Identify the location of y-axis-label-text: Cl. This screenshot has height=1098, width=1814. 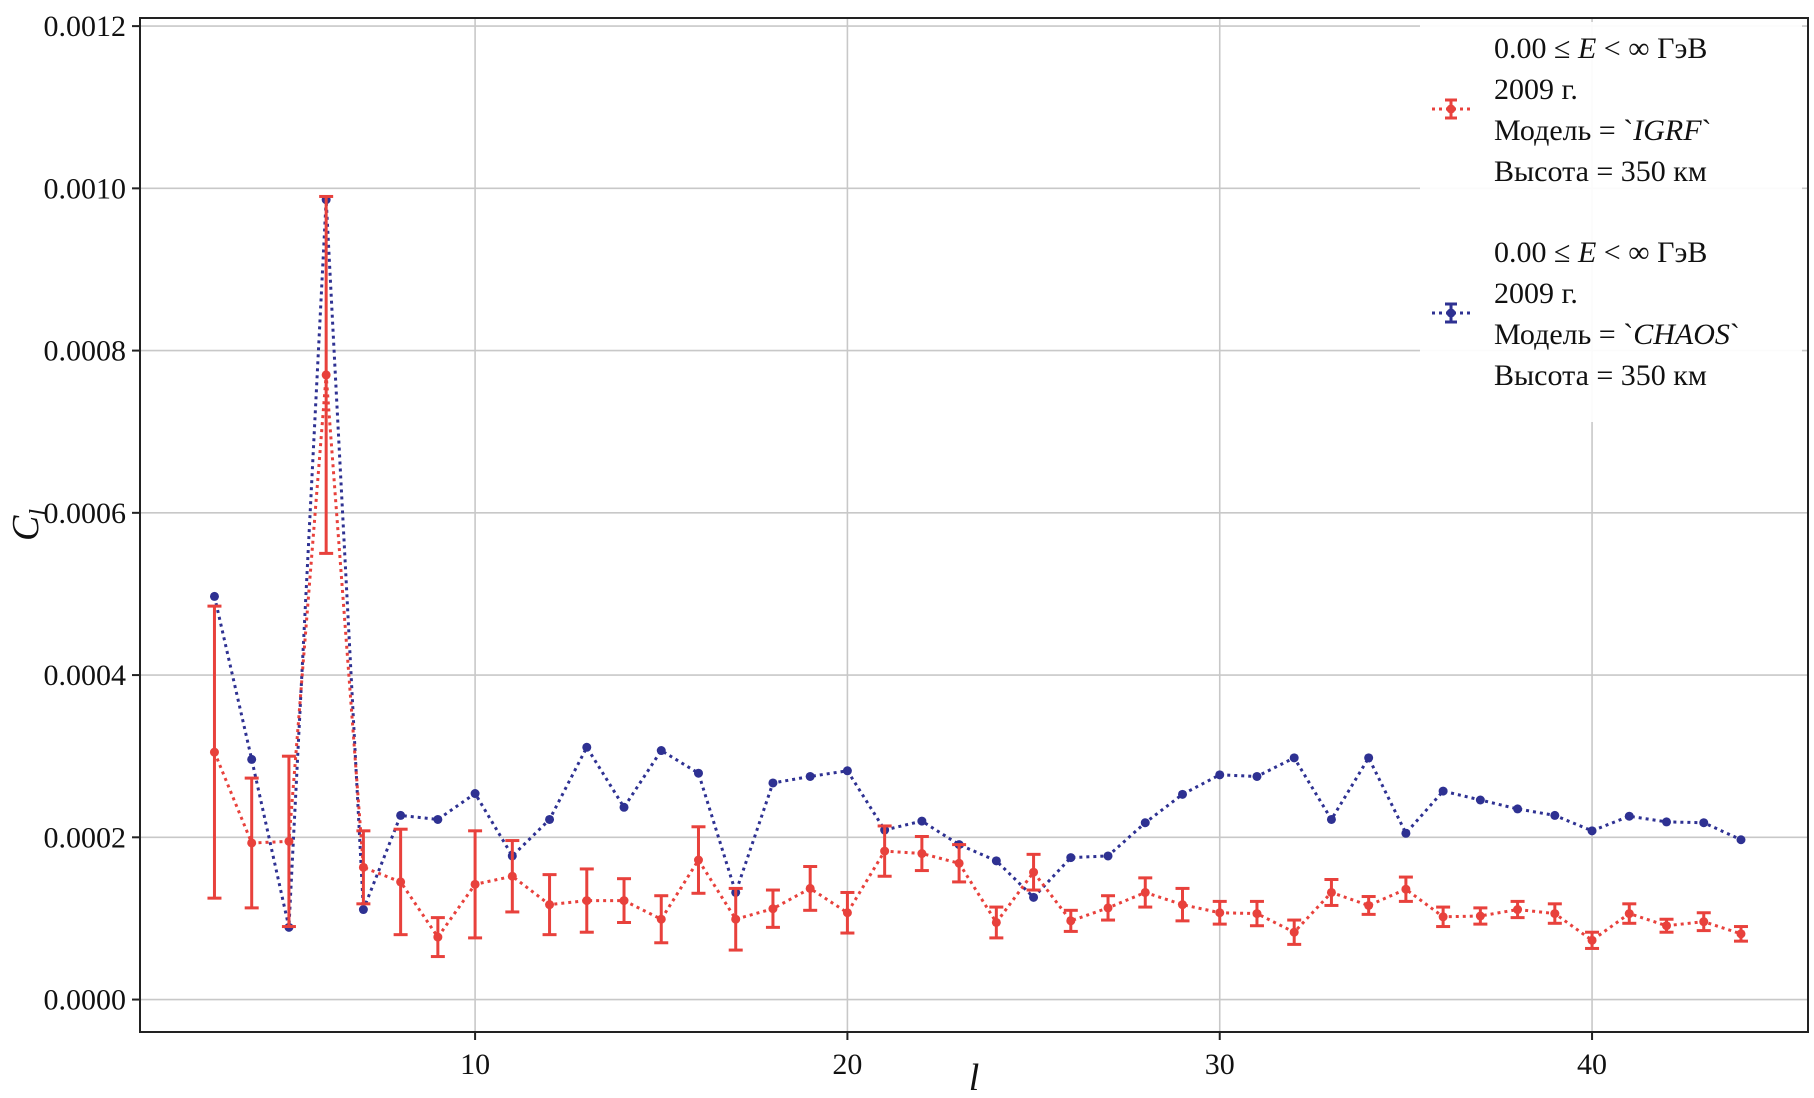
(28, 525).